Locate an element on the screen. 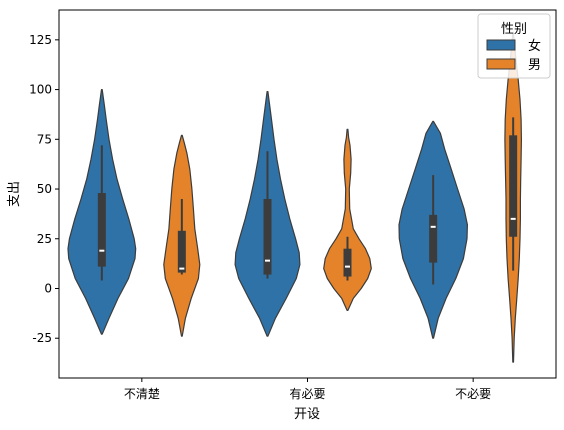  x-tick-label: 不必要 is located at coordinates (473, 394).